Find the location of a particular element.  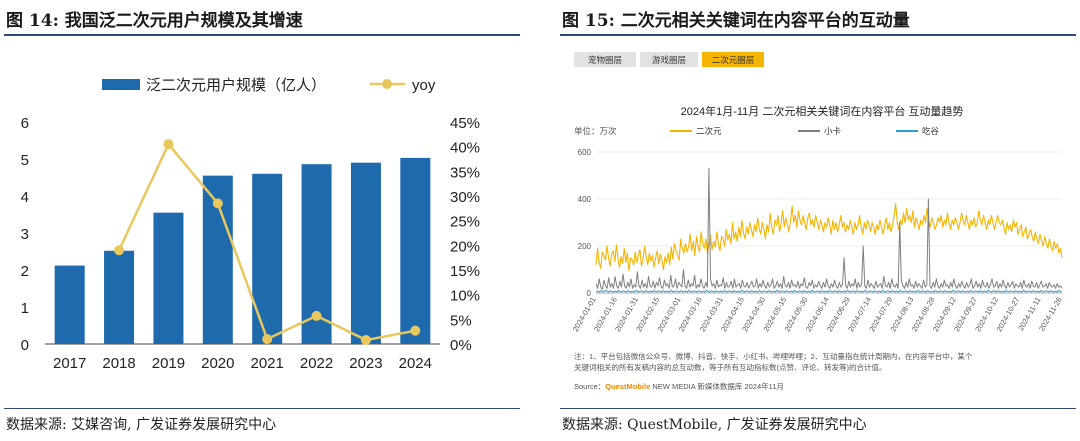

x-tick-label: 2018 is located at coordinates (118, 363).